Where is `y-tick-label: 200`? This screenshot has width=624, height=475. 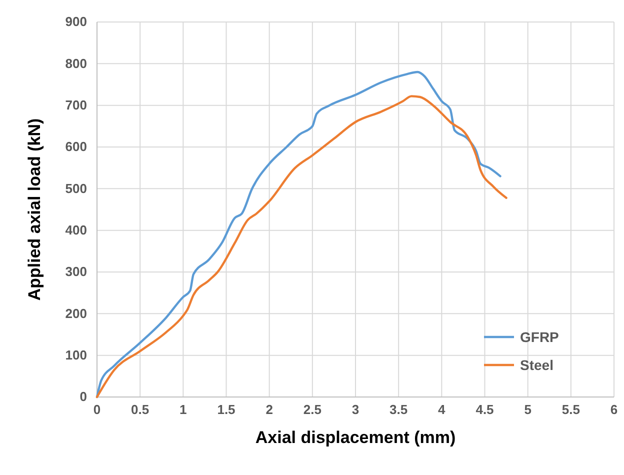 y-tick-label: 200 is located at coordinates (76, 313).